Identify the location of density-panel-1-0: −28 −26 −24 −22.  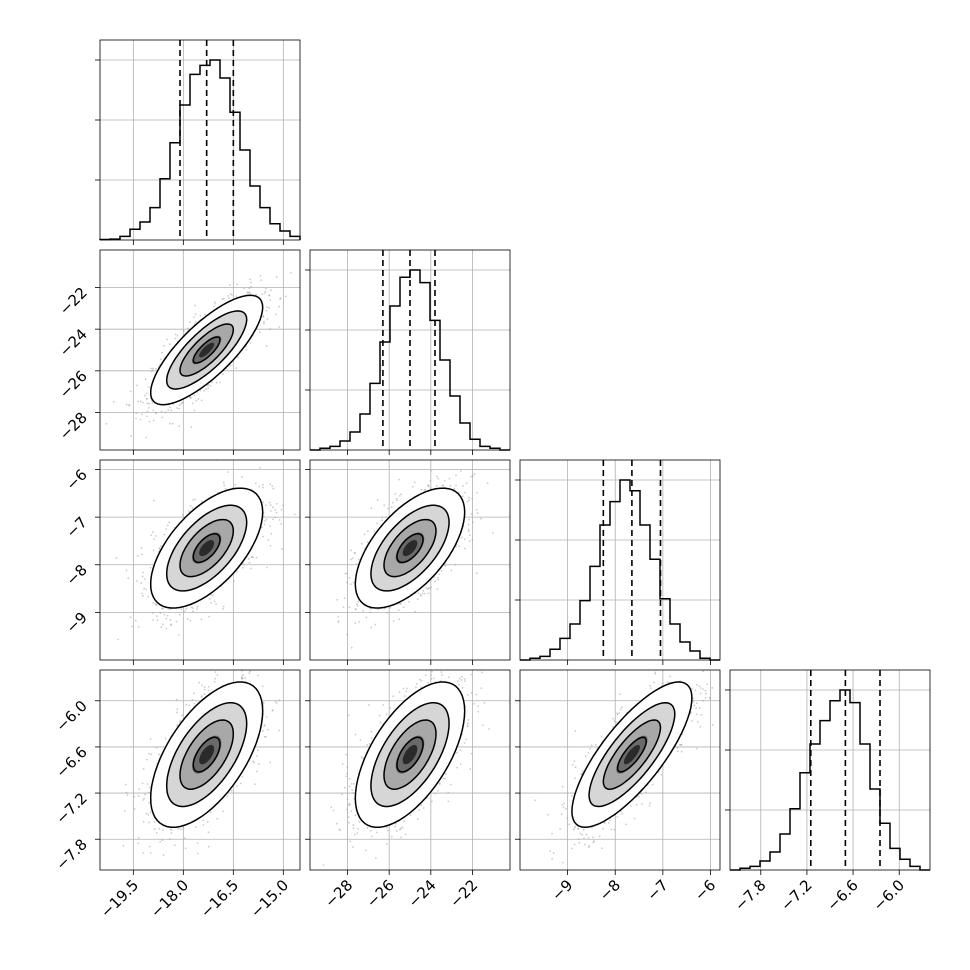
(178, 352).